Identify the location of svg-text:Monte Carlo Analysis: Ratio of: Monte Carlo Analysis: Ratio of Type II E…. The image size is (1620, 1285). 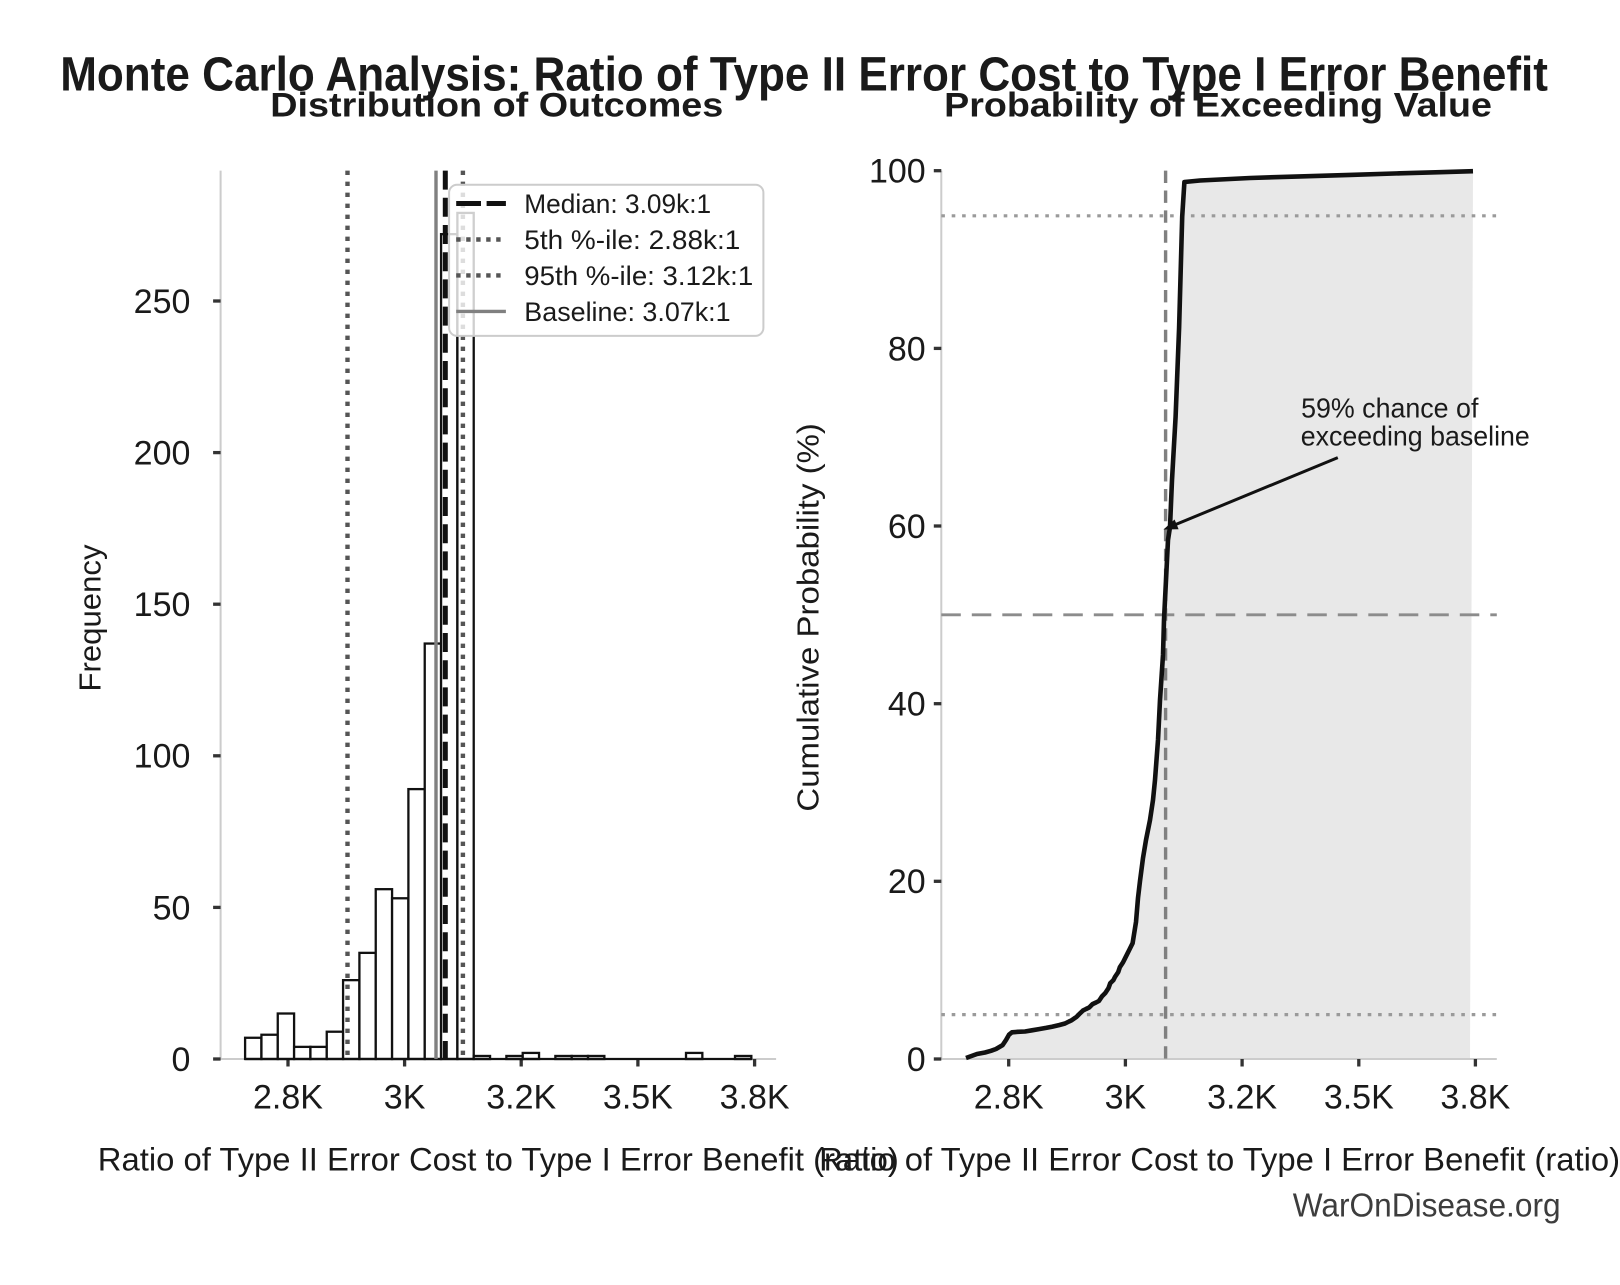
(804, 75).